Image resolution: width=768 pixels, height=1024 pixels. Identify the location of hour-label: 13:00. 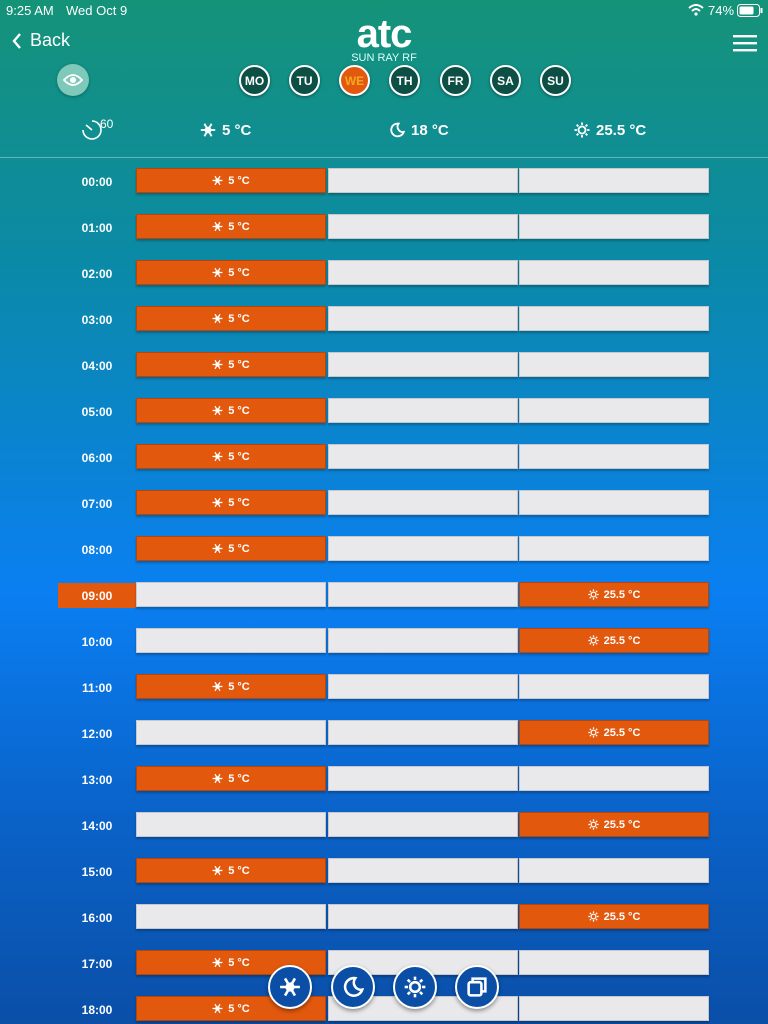
(97, 779).